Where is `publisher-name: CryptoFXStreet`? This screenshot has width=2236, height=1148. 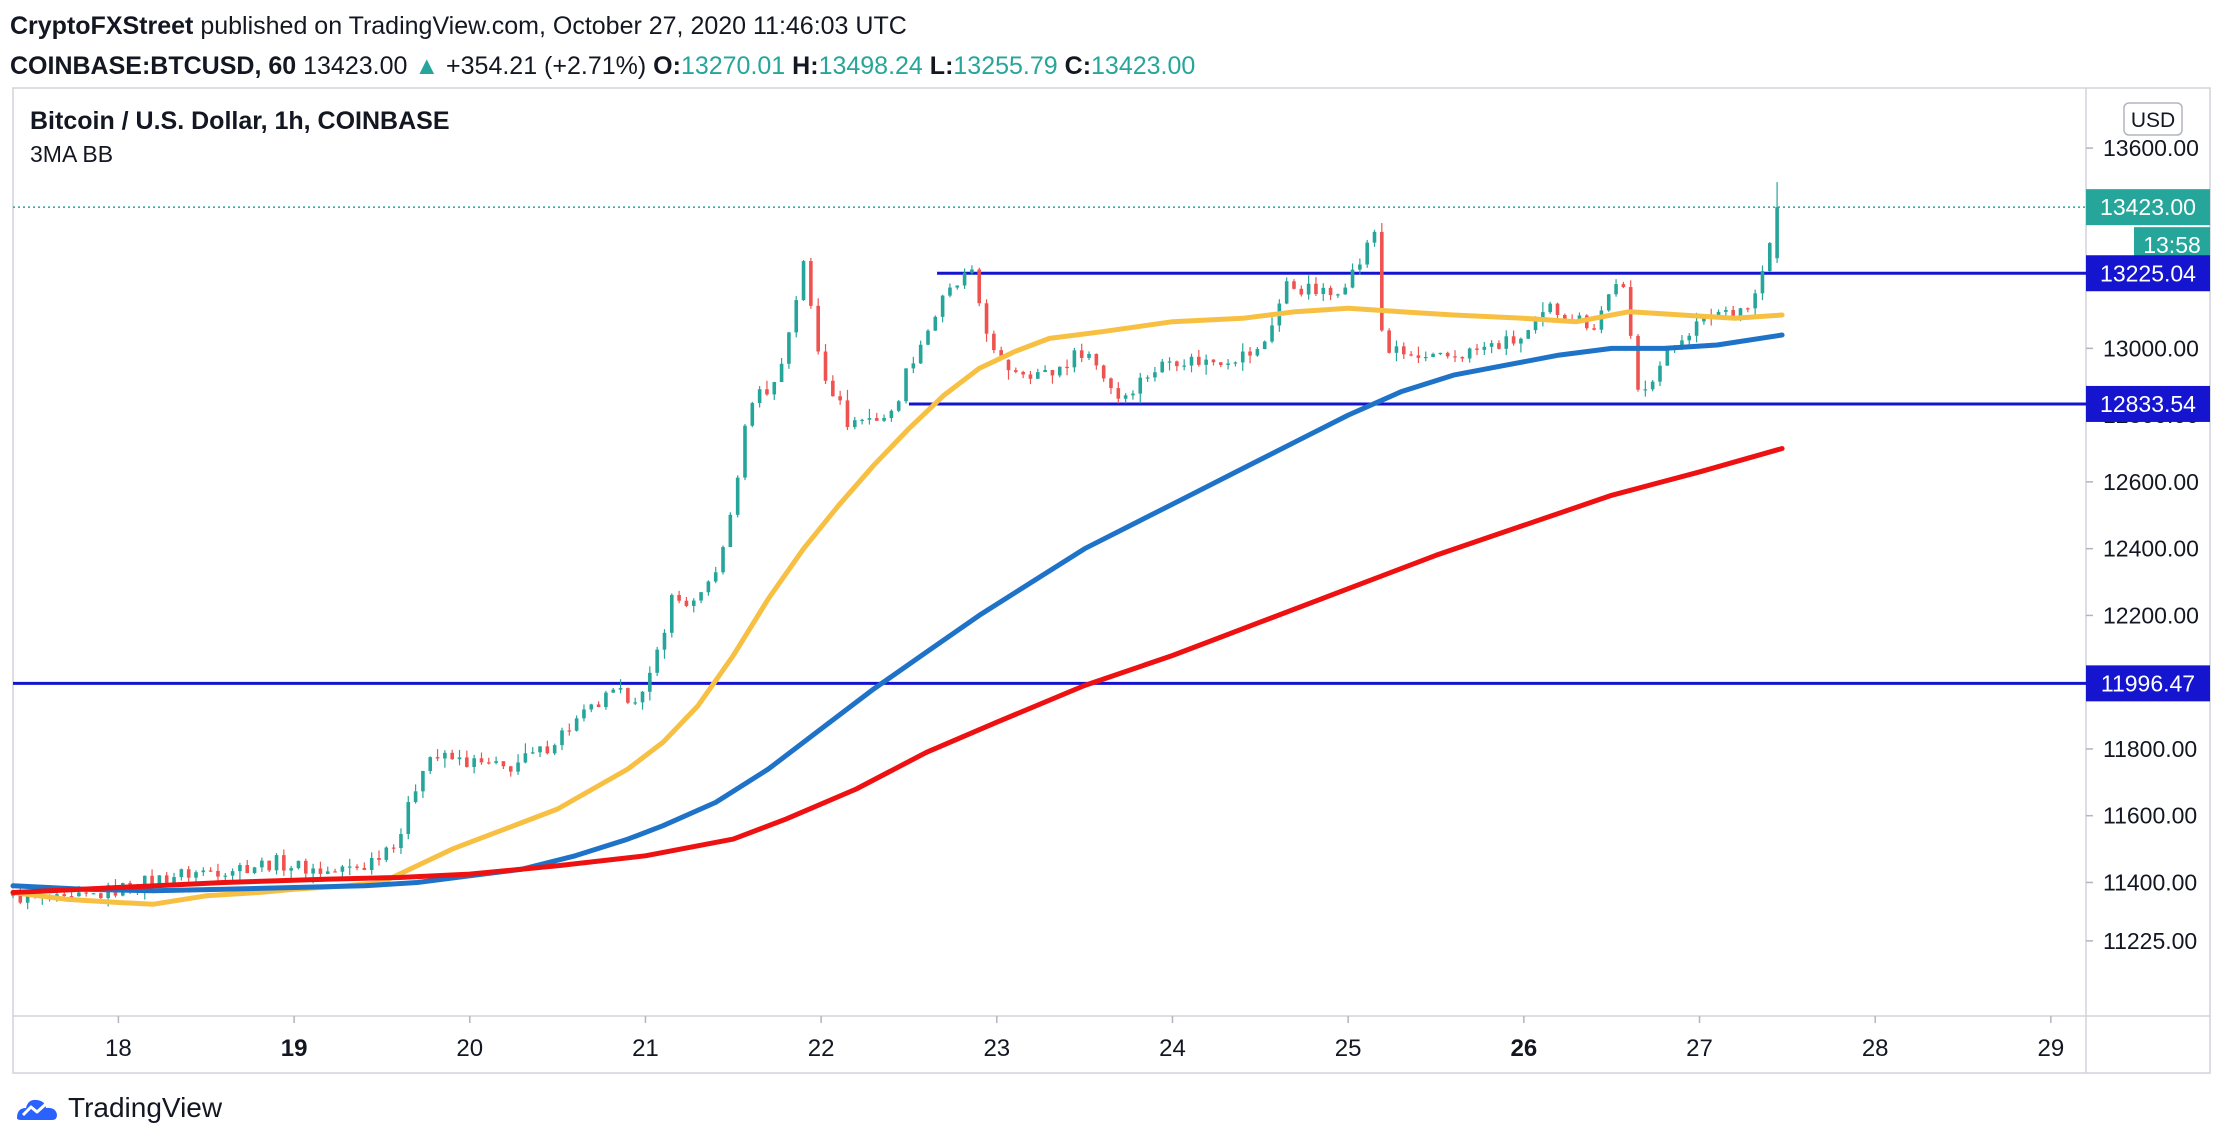 publisher-name: CryptoFXStreet is located at coordinates (102, 26).